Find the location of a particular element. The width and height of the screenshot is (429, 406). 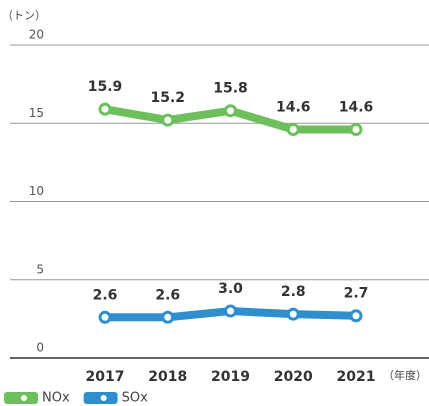

legend-item: SOx is located at coordinates (115, 398).